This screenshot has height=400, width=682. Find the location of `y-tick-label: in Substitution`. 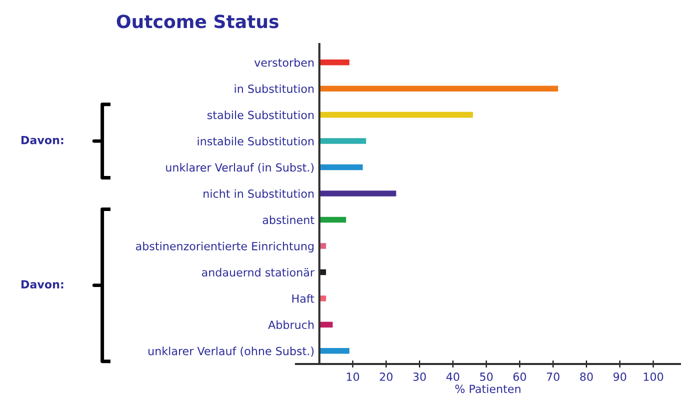

y-tick-label: in Substitution is located at coordinates (274, 88).